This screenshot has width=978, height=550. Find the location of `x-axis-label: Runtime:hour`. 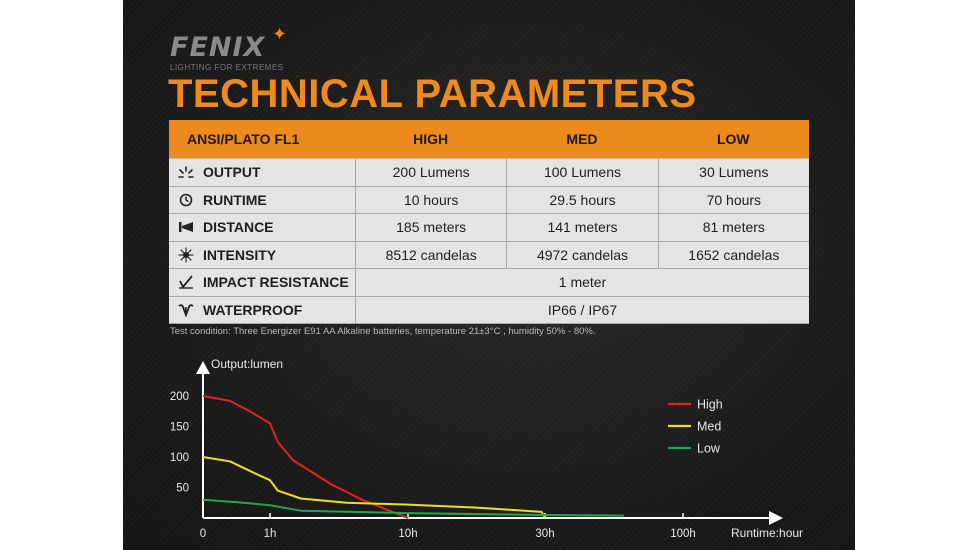

x-axis-label: Runtime:hour is located at coordinates (767, 533).